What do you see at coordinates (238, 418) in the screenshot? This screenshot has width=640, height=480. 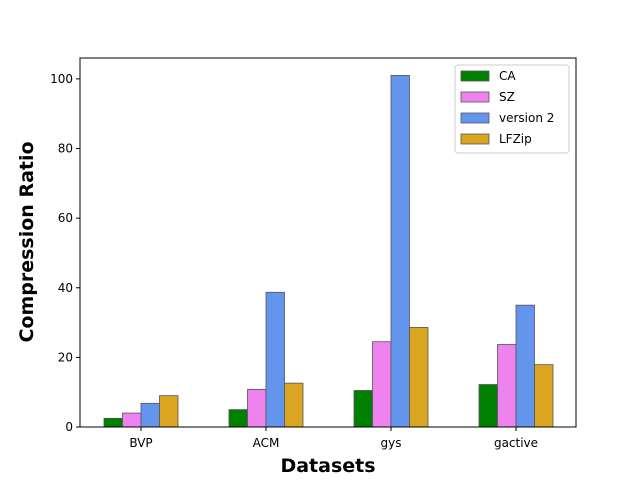 I see `bar-ca-acm` at bounding box center [238, 418].